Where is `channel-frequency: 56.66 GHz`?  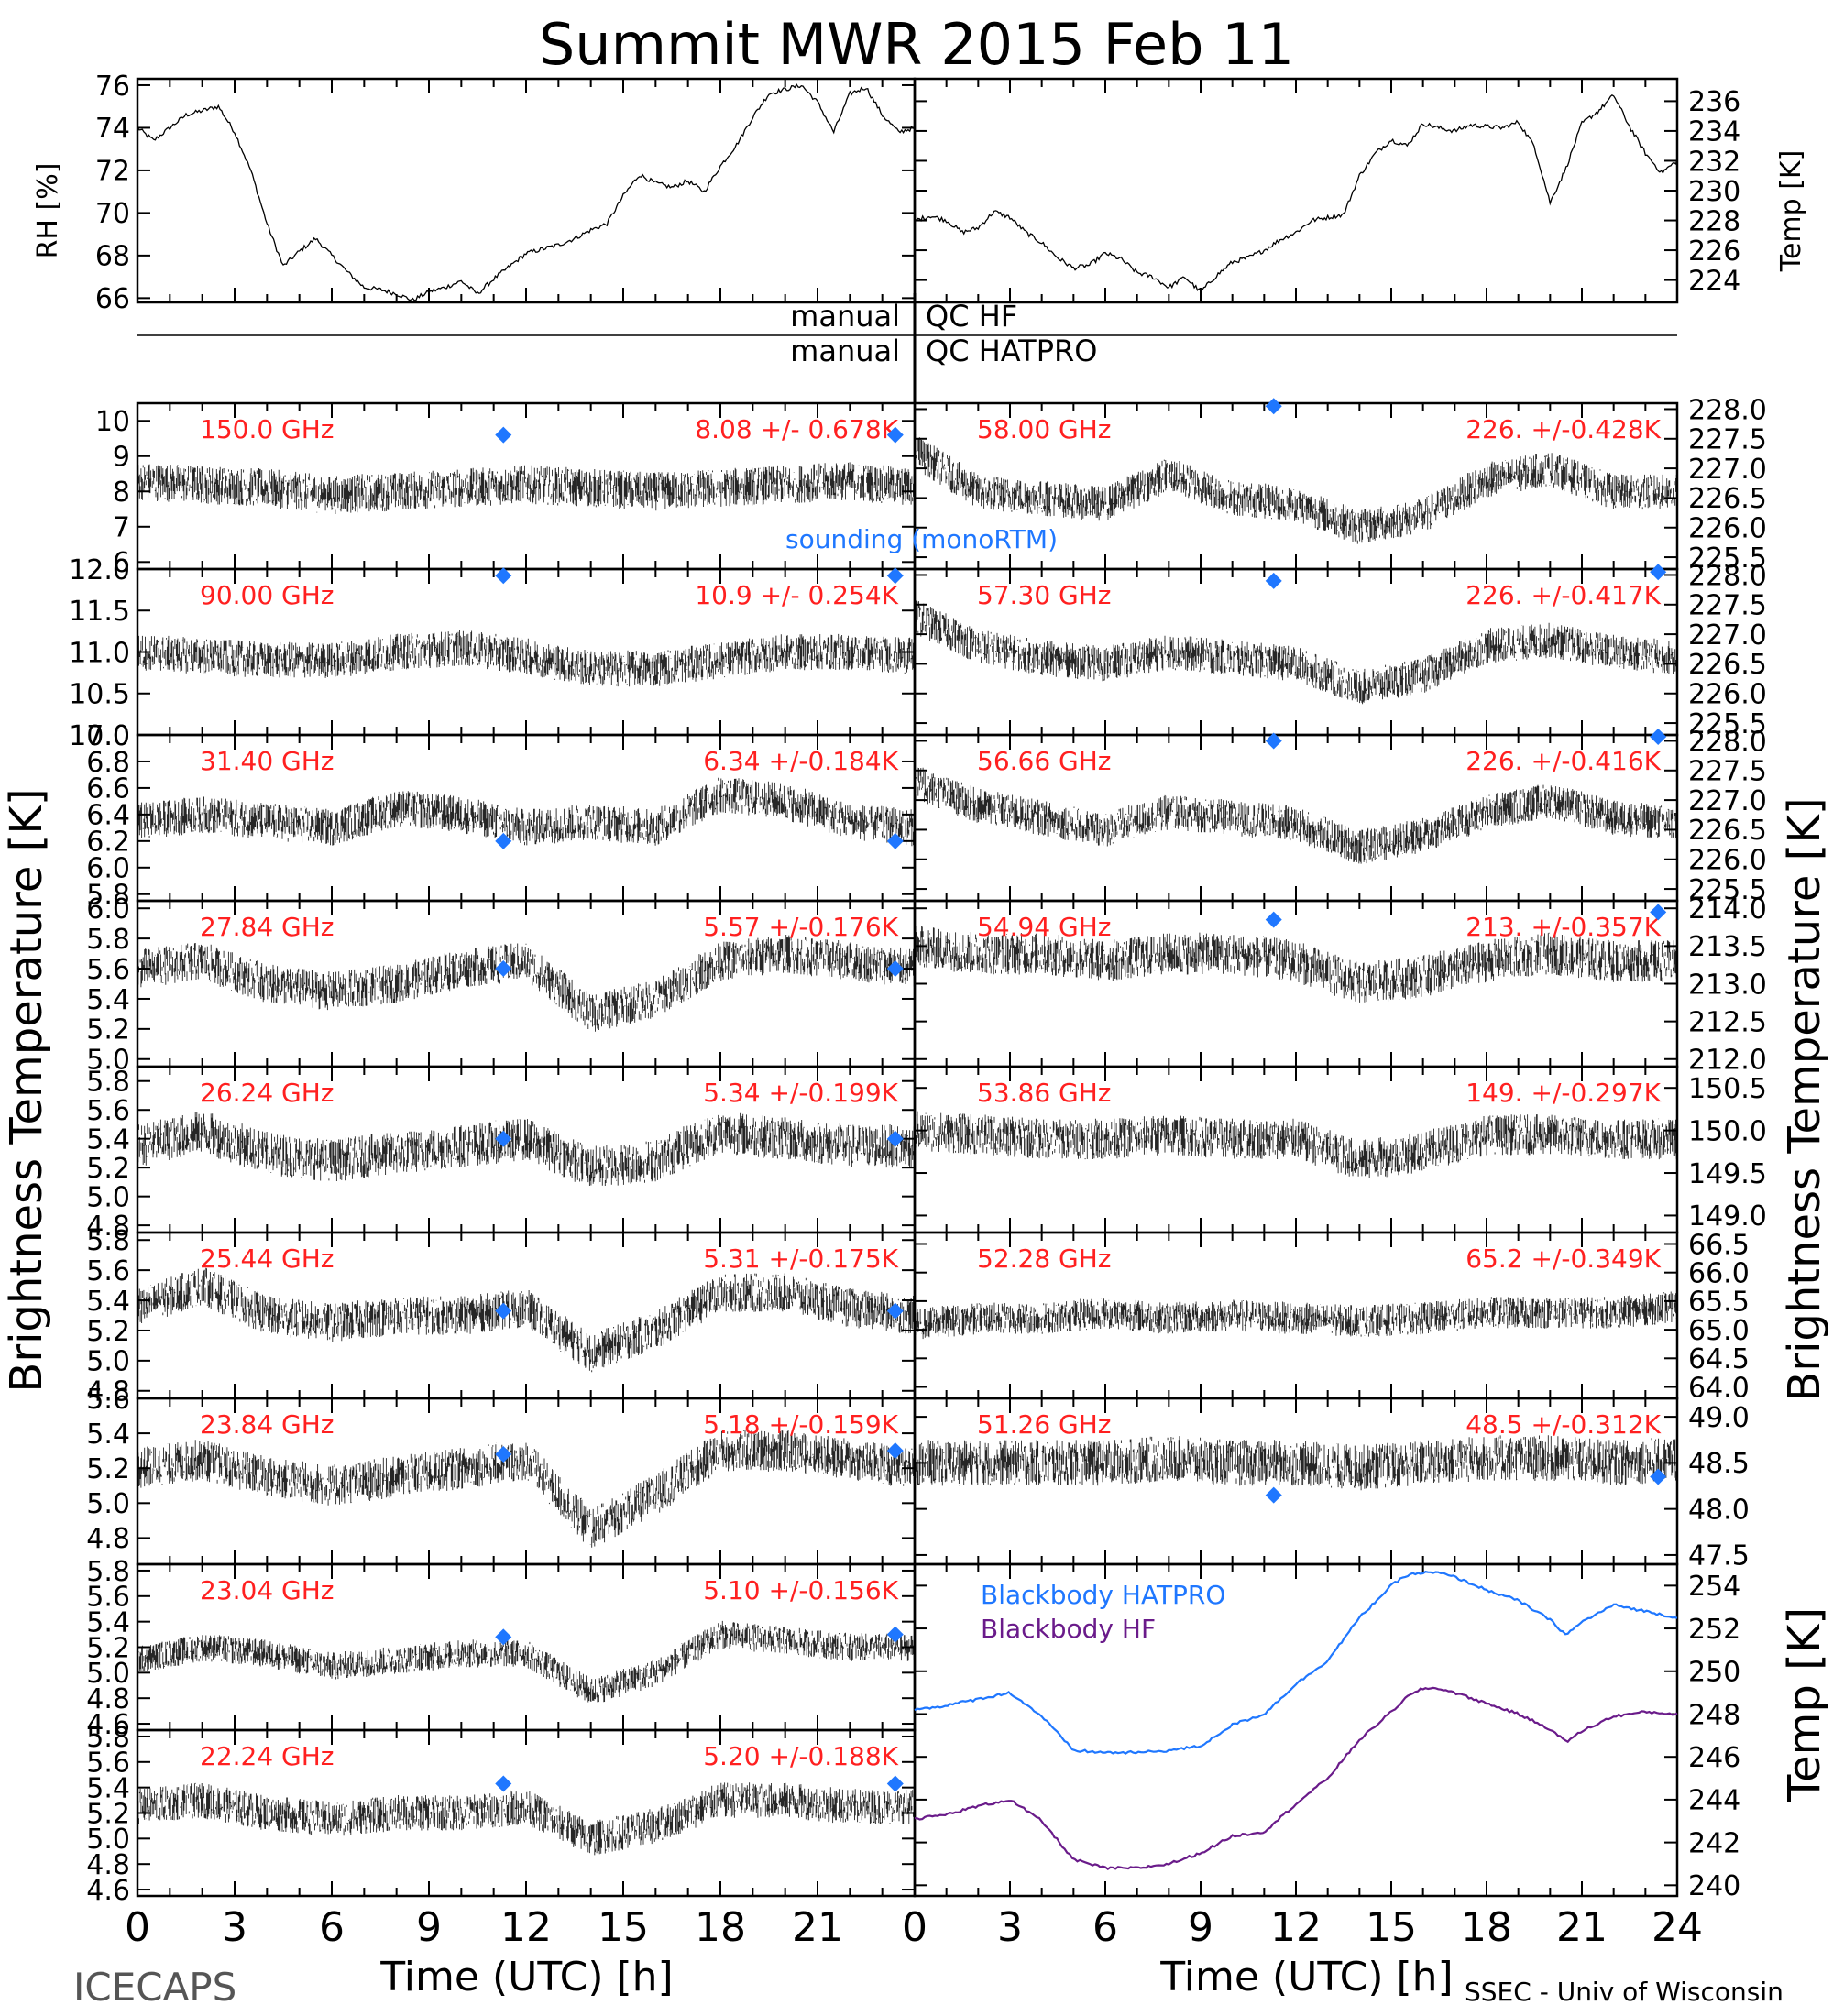 channel-frequency: 56.66 GHz is located at coordinates (1044, 761).